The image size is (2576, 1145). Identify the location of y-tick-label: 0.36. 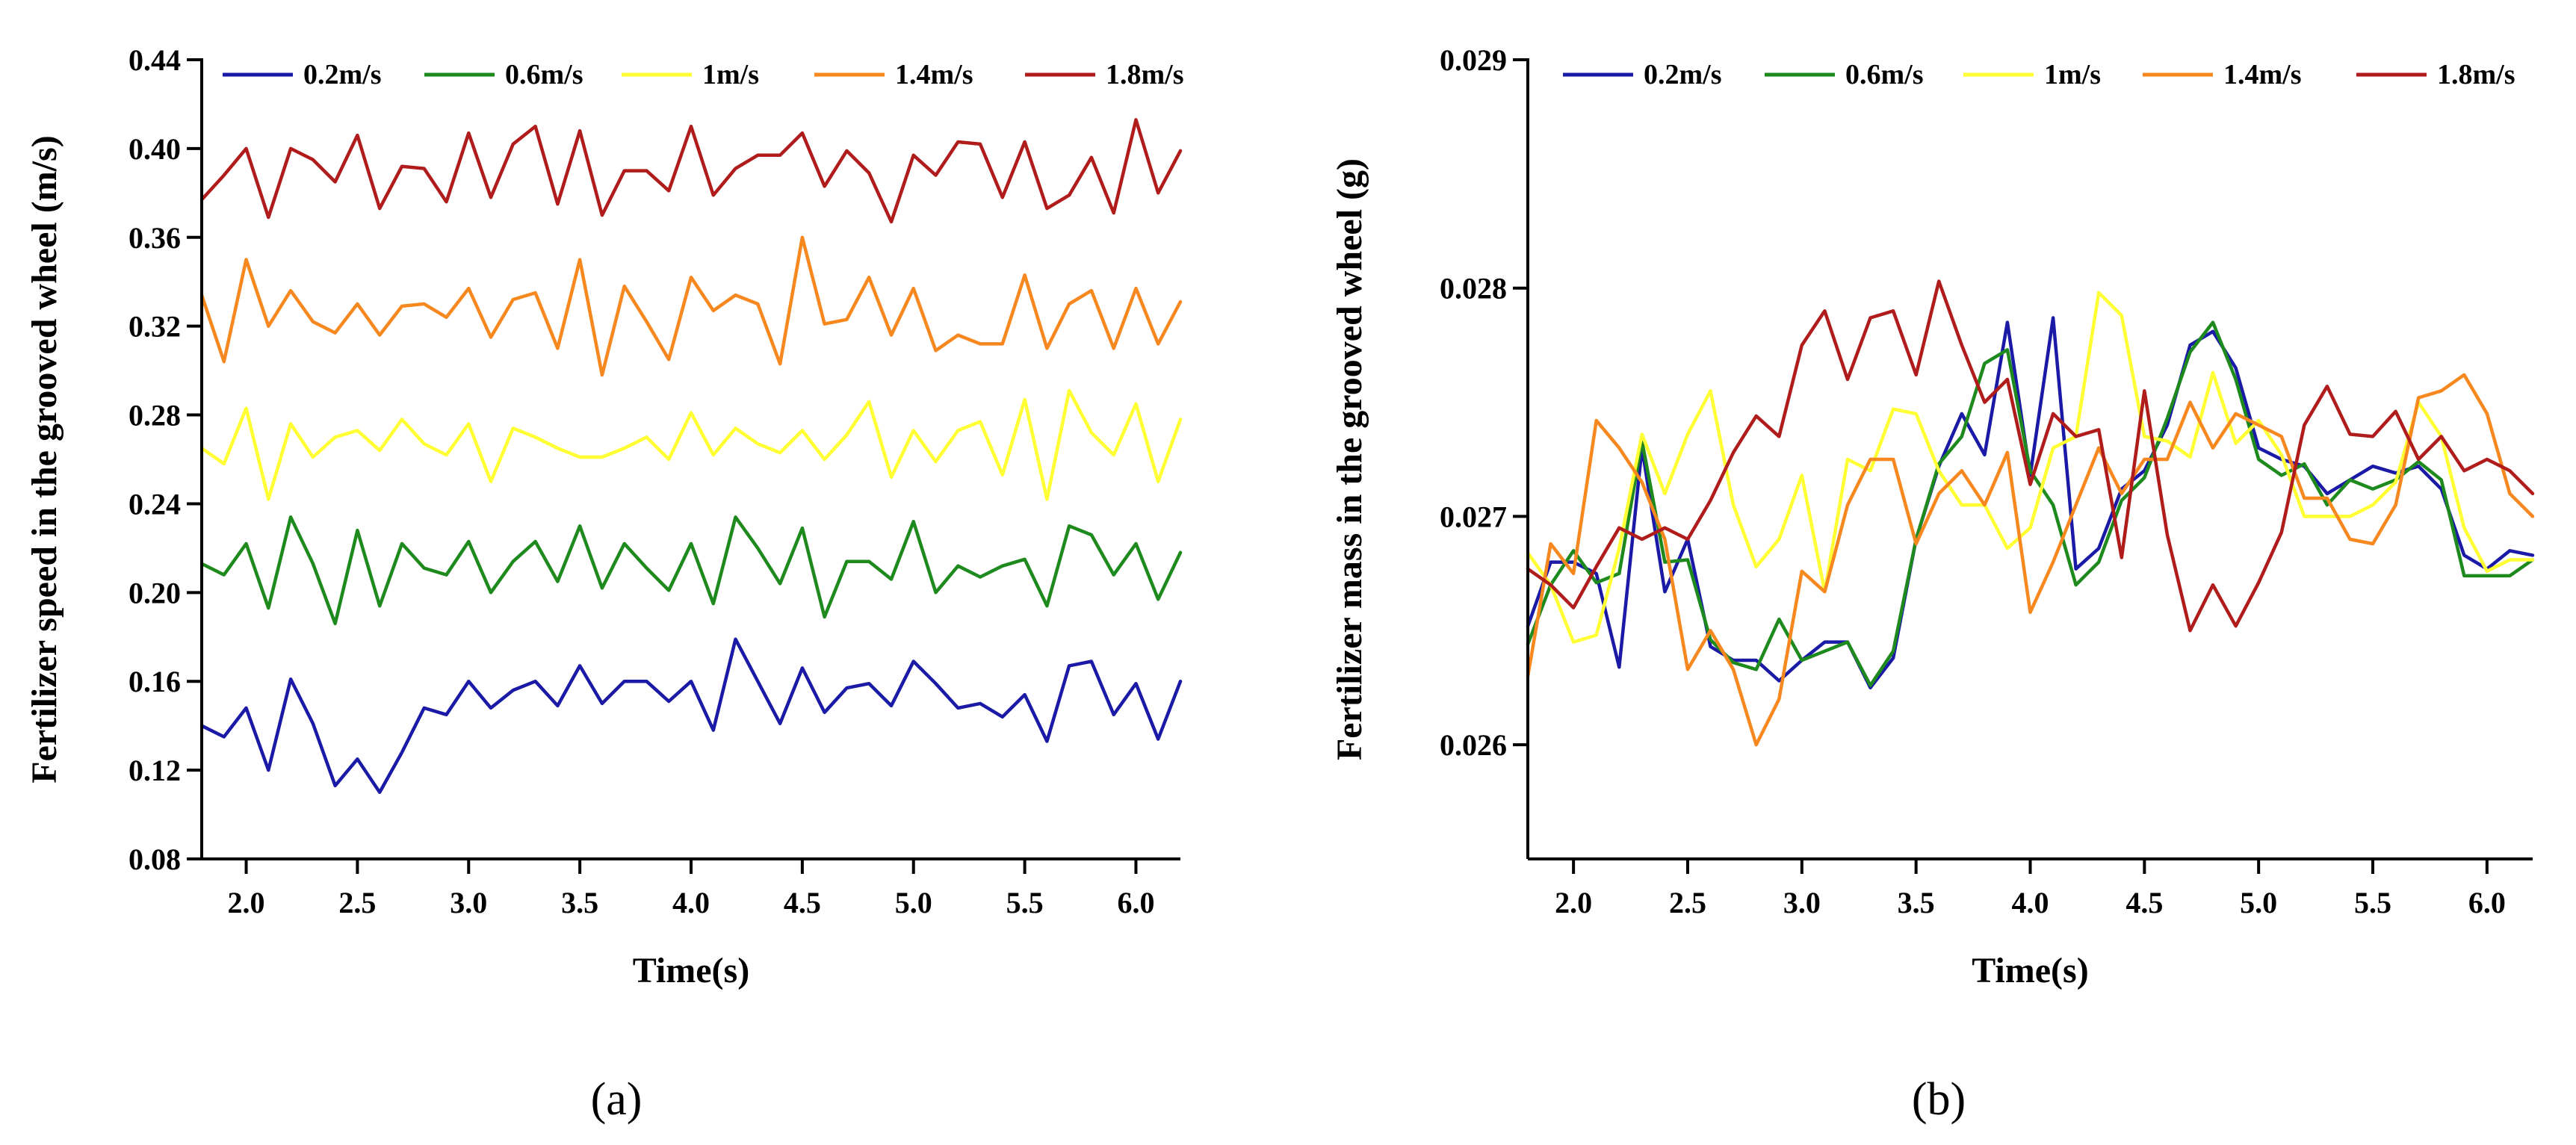
(155, 238).